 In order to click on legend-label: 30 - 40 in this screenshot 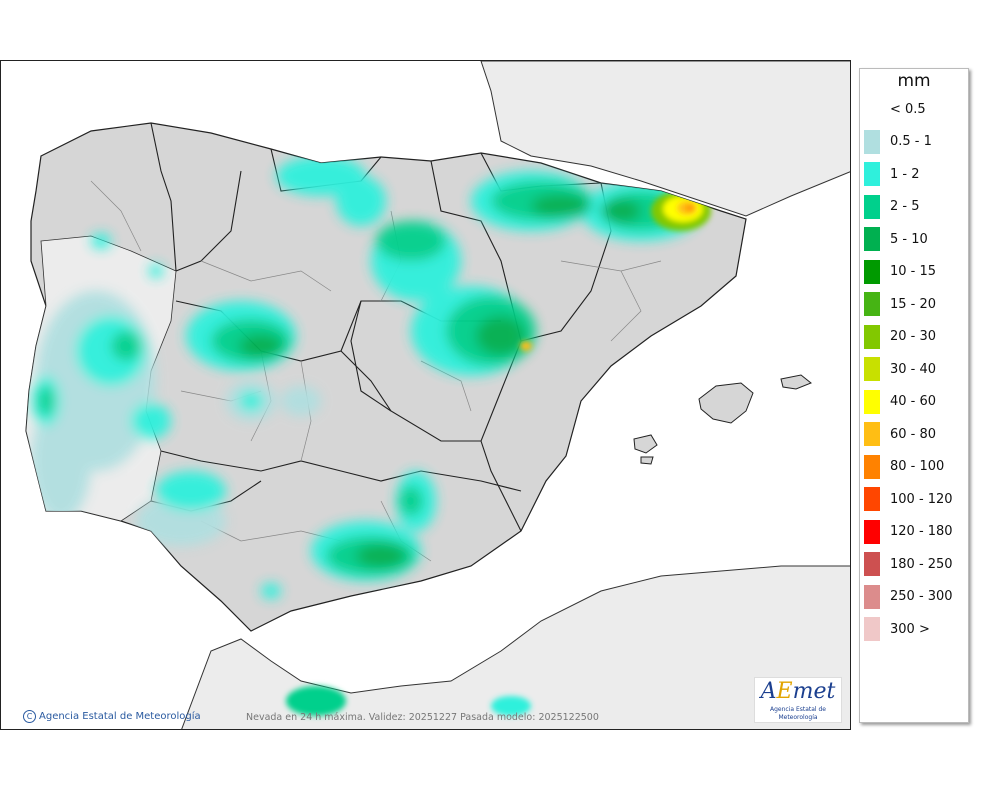, I will do `click(913, 369)`.